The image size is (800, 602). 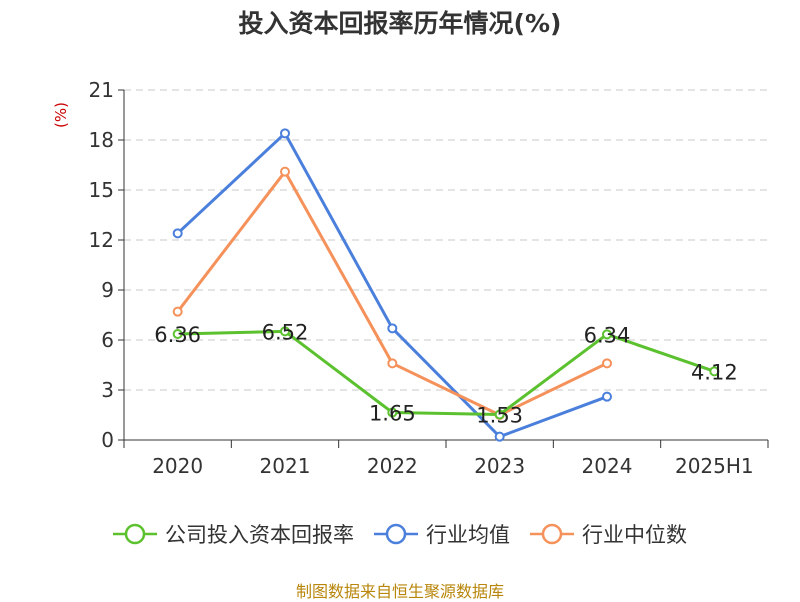 I want to click on data-labels: 6.36 6.52 1.65 1.53 6.34 4.12, so click(x=445, y=373).